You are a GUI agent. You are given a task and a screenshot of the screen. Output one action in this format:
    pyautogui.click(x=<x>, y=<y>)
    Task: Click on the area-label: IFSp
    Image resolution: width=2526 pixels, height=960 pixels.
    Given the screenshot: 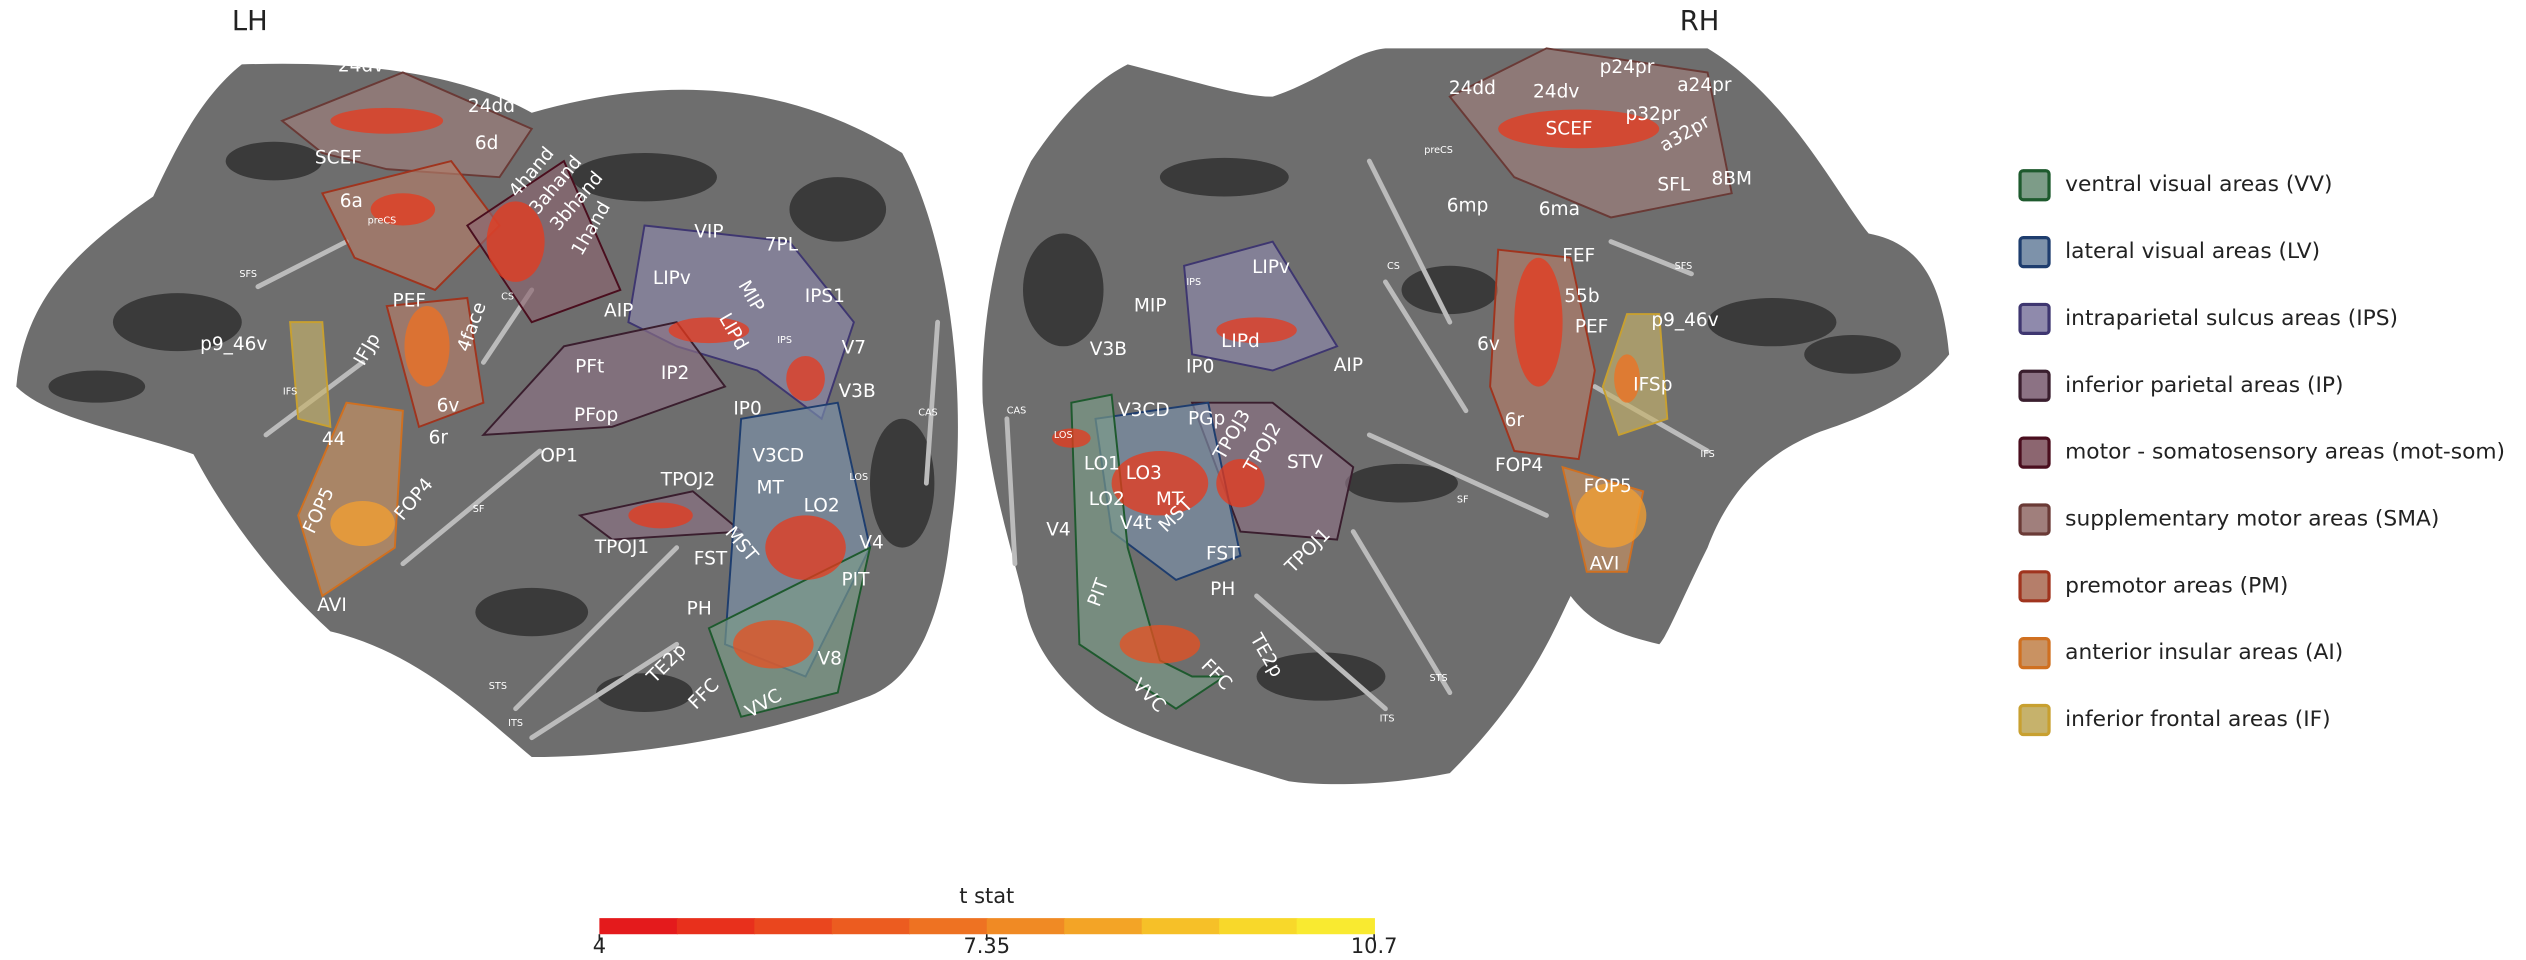 What is the action you would take?
    pyautogui.click(x=1652, y=384)
    